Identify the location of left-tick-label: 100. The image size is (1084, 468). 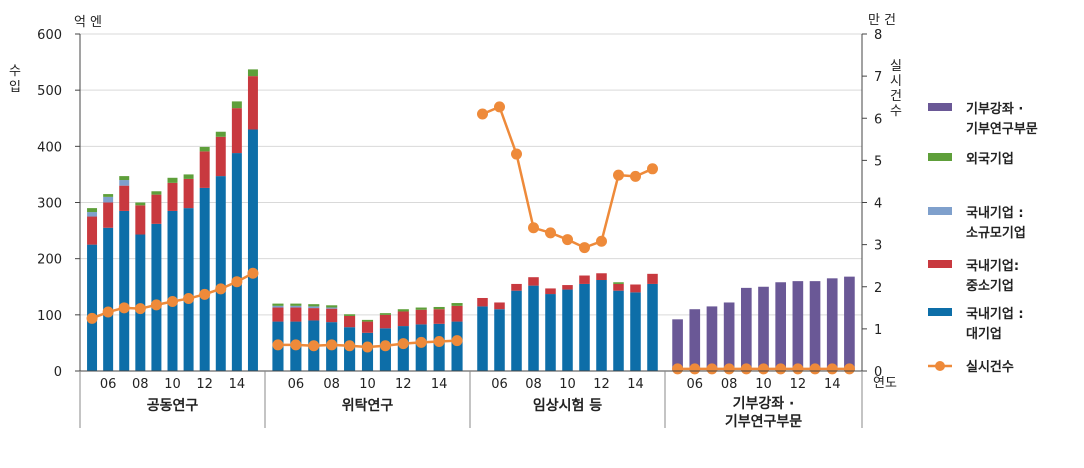
(49, 316).